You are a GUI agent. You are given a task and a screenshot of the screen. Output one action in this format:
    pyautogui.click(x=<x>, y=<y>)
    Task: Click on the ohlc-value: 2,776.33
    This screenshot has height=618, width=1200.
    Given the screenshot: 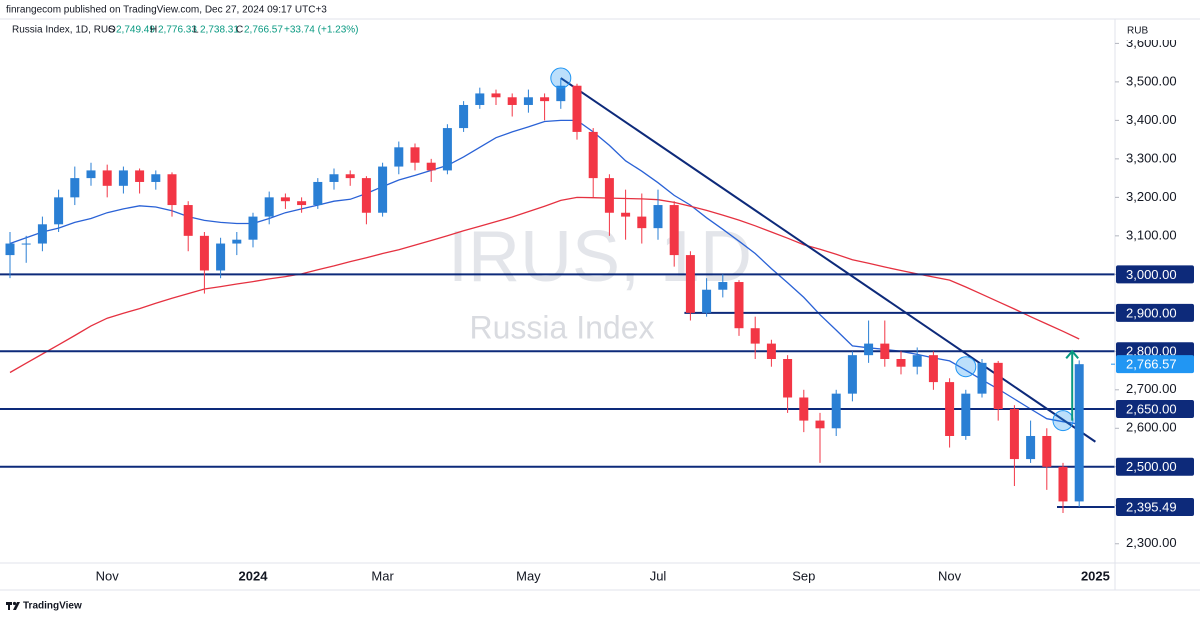 What is the action you would take?
    pyautogui.click(x=177, y=30)
    